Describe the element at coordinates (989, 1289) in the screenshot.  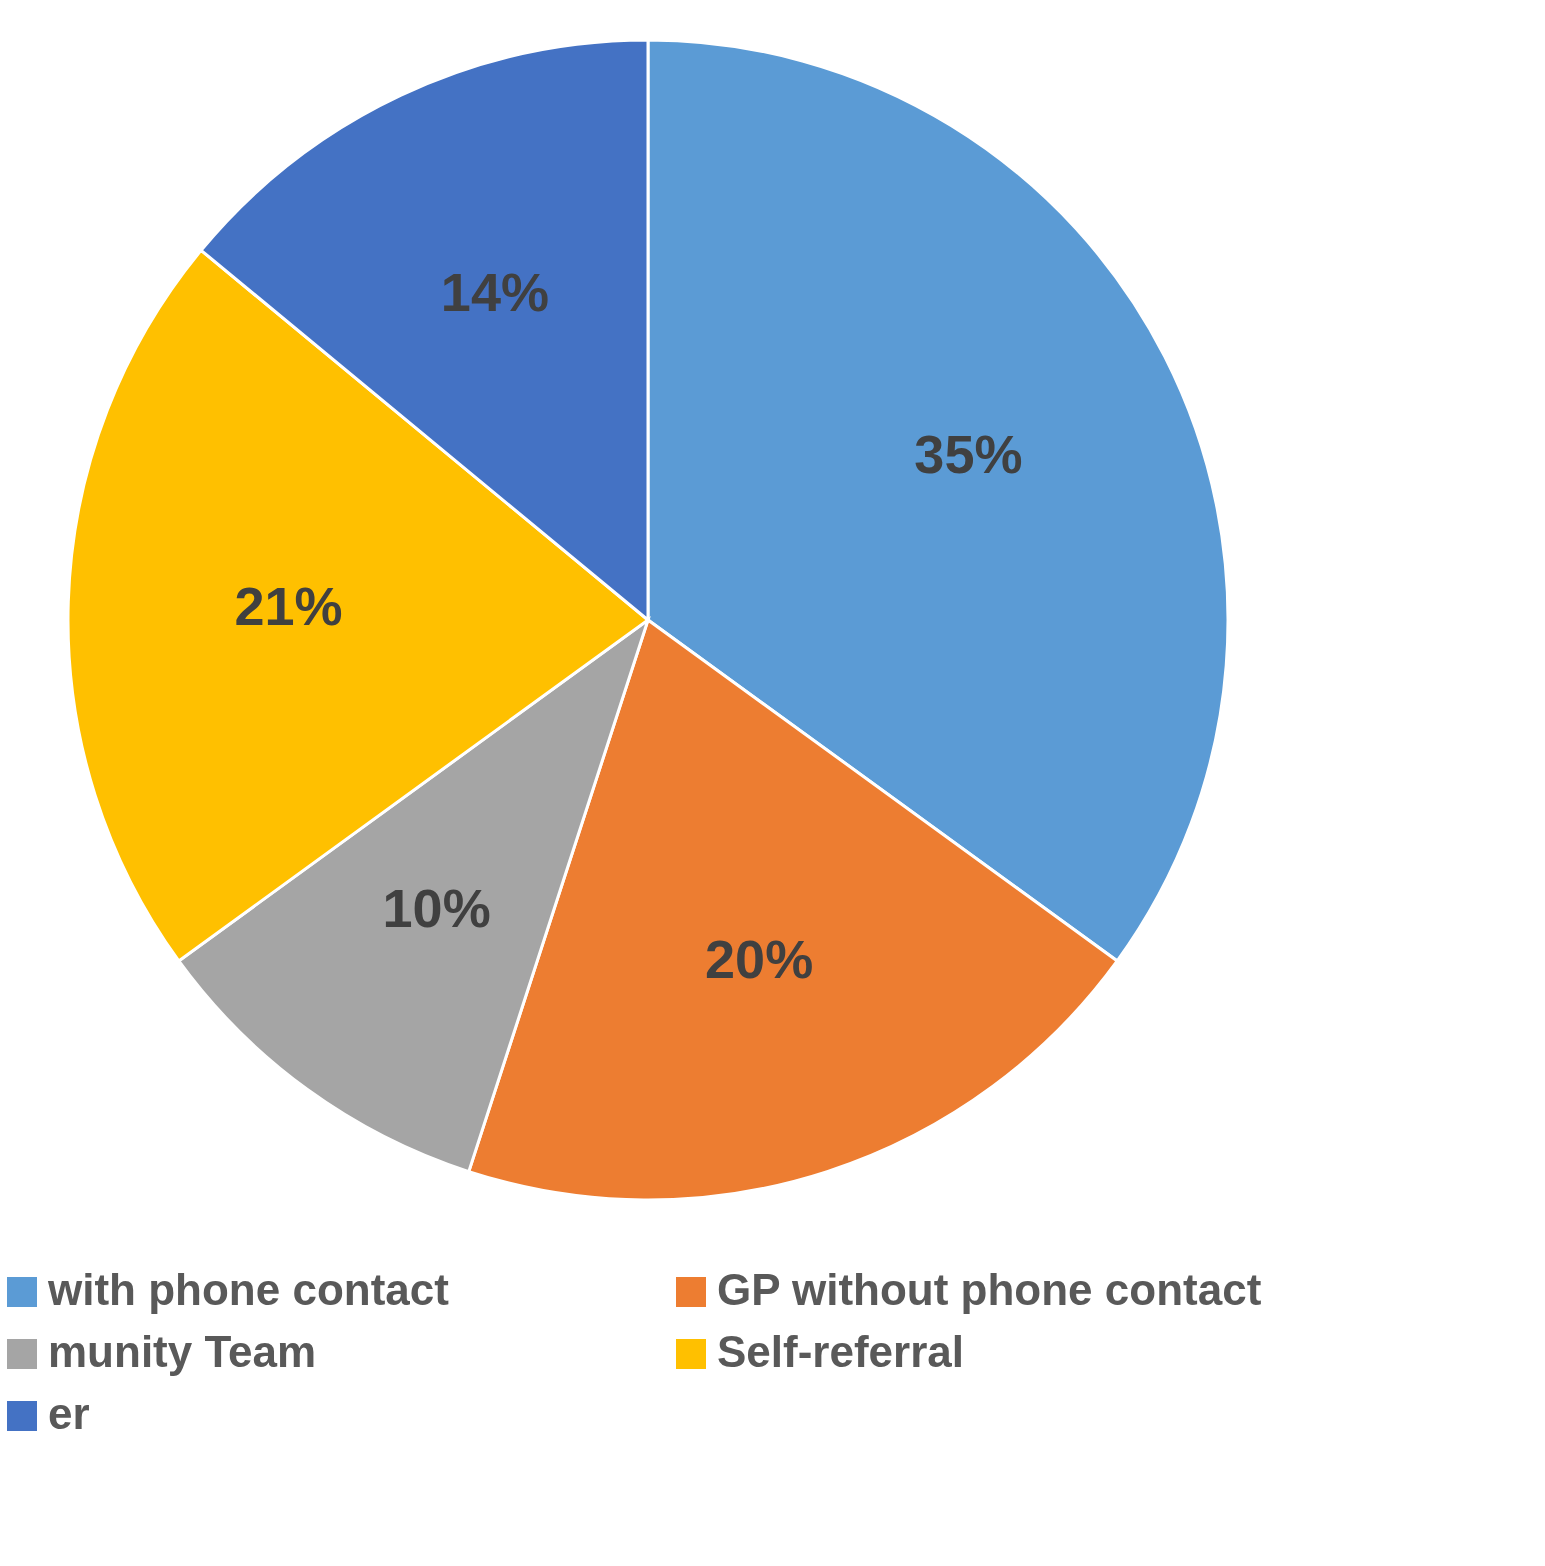
I see `legend-label: GP without phone contact` at that location.